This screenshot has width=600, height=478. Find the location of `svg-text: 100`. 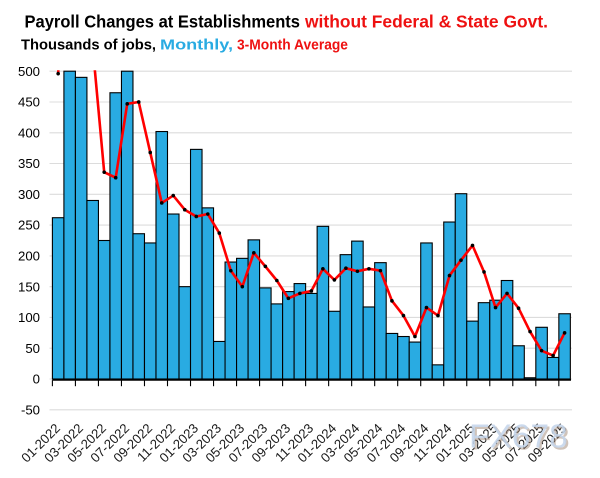

svg-text: 100 is located at coordinates (29, 317).